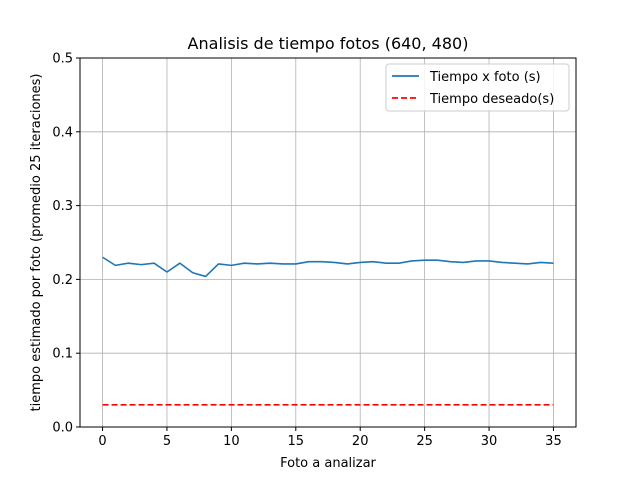 The height and width of the screenshot is (480, 640). What do you see at coordinates (360, 441) in the screenshot?
I see `x-tick-label: 20` at bounding box center [360, 441].